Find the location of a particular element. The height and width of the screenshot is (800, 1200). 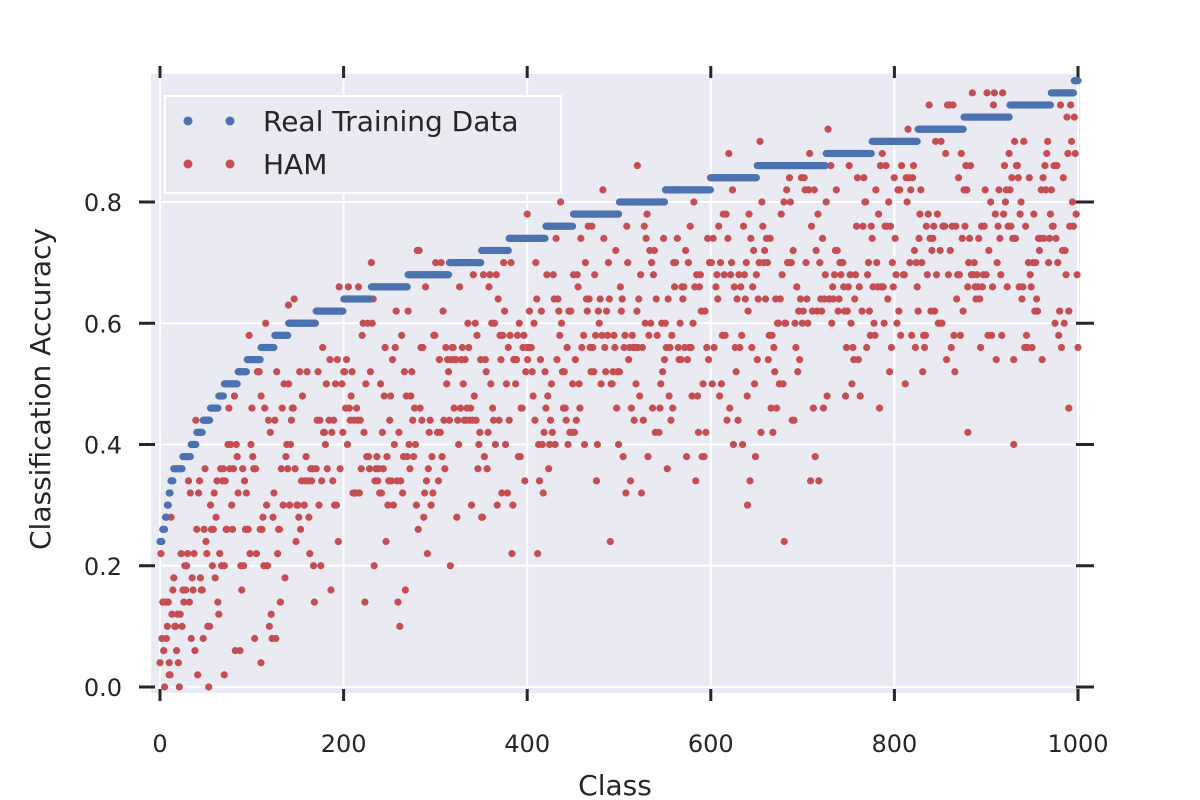

x-tick-label: 400 is located at coordinates (527, 744).